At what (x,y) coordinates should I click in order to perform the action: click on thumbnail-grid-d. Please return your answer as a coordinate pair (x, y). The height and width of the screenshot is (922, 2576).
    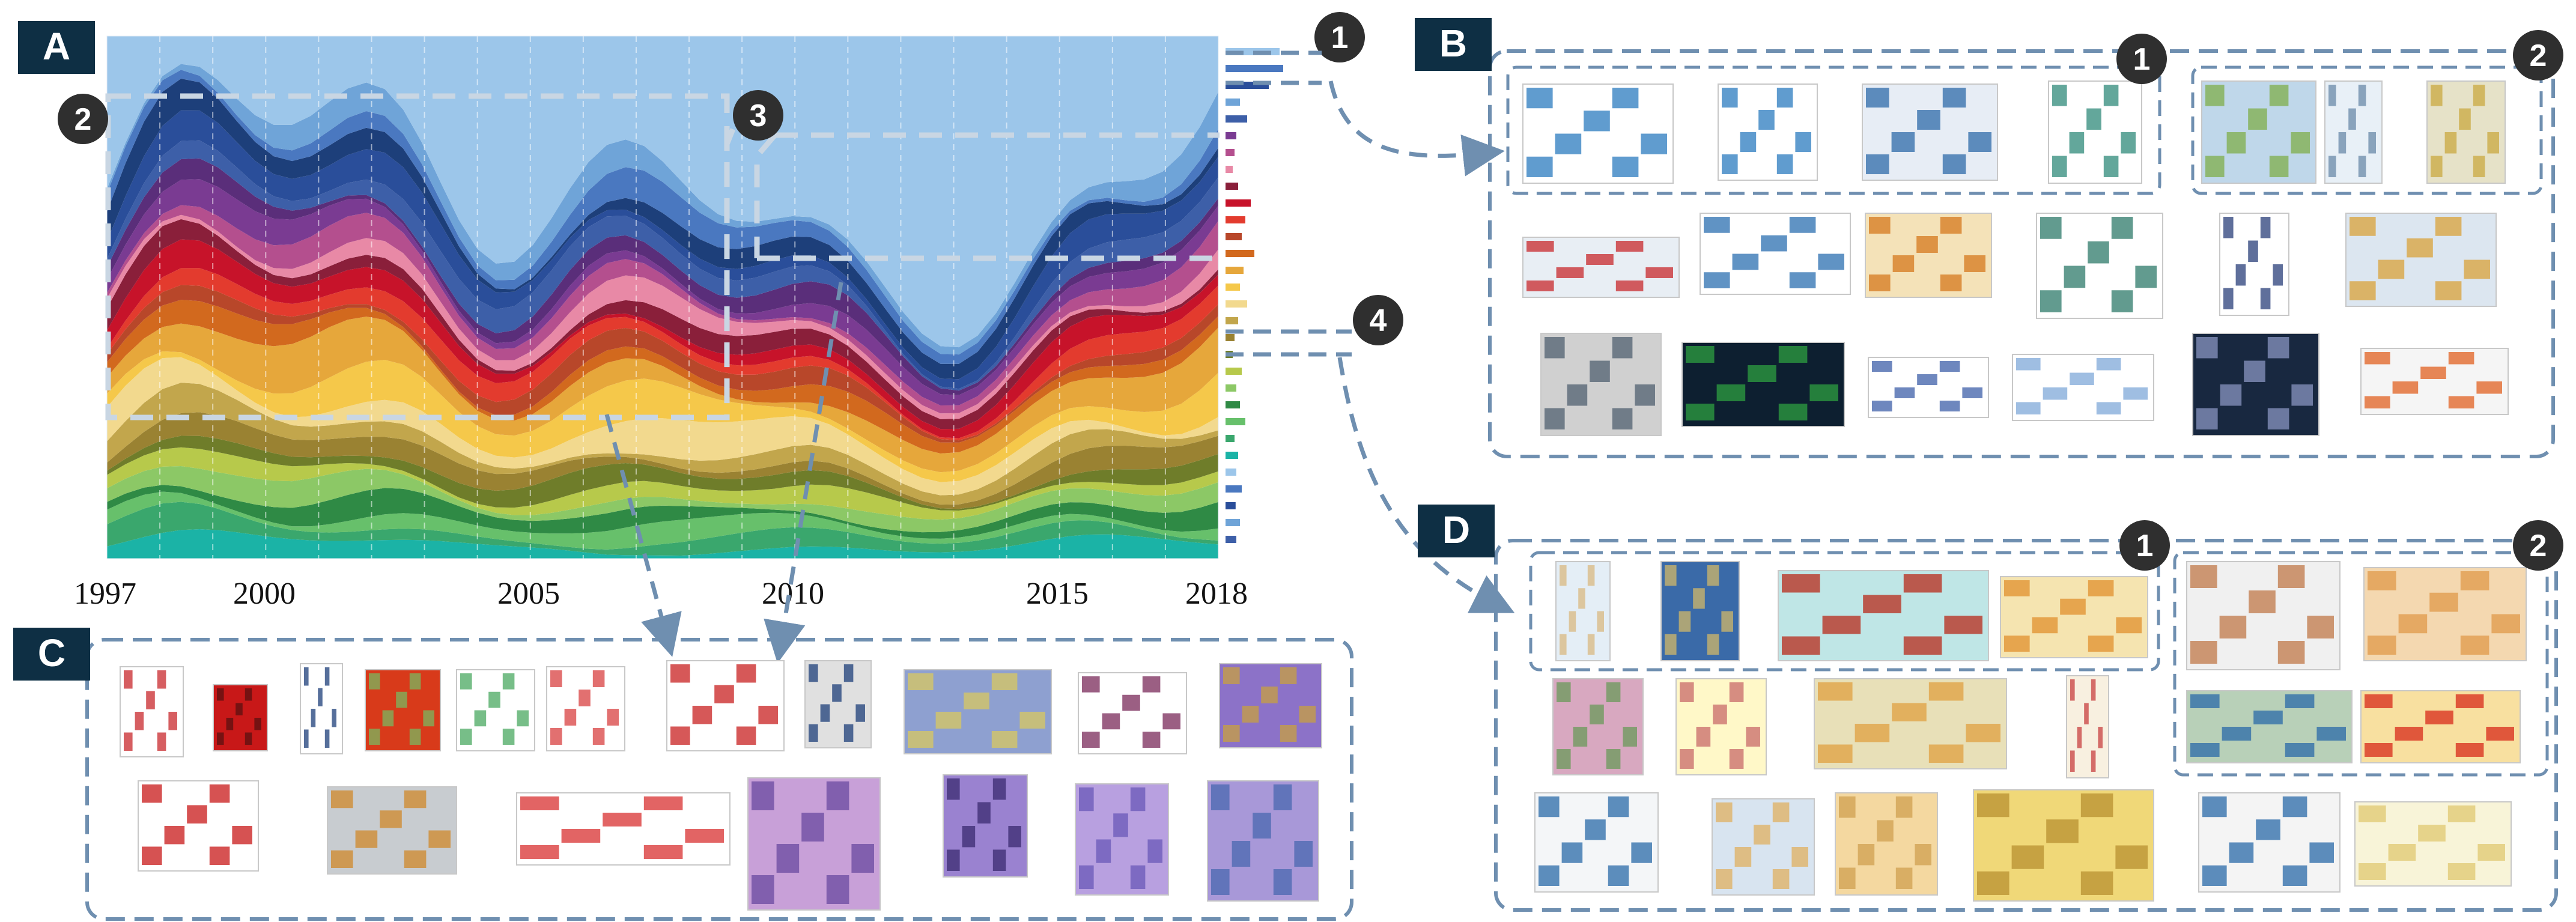
    Looking at the image, I should click on (2031, 731).